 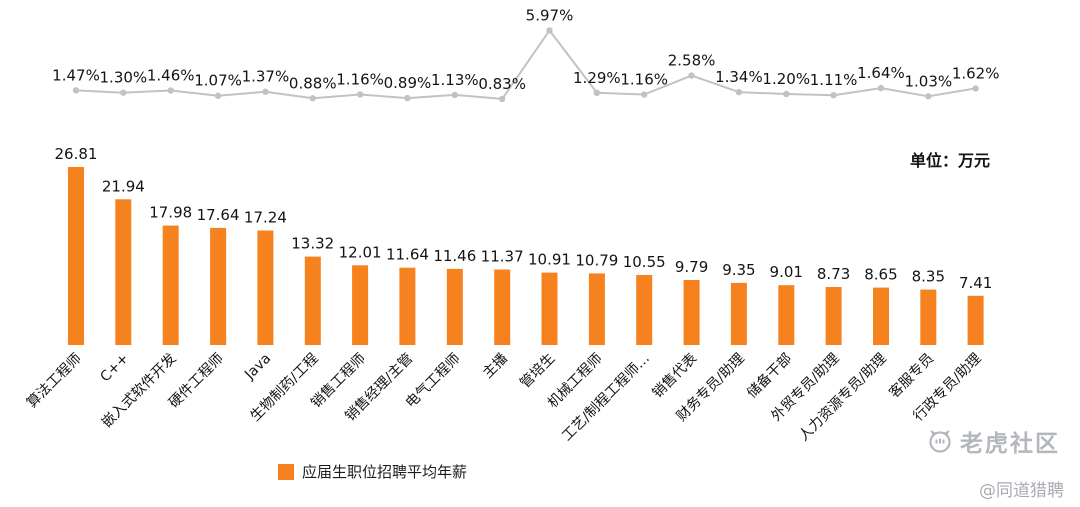 I want to click on percent-label: 2.58%, so click(x=692, y=61).